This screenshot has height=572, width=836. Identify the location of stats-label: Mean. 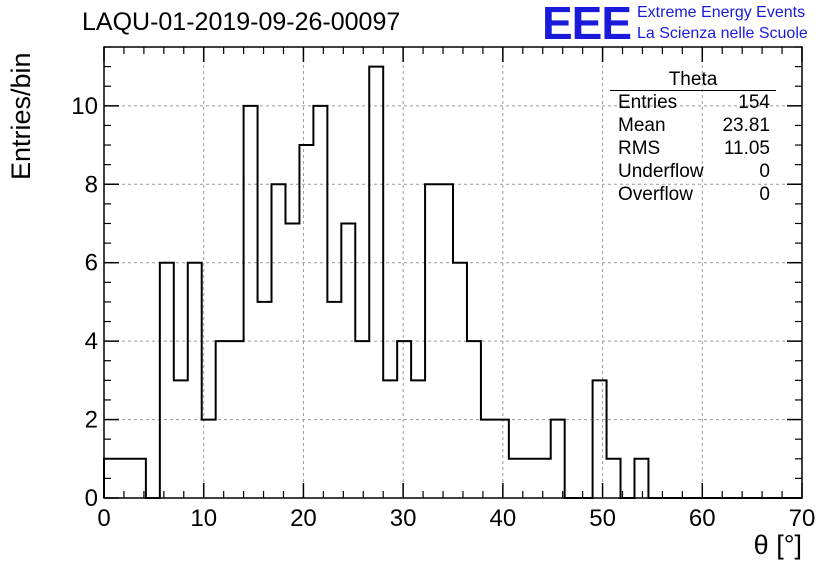
(642, 125).